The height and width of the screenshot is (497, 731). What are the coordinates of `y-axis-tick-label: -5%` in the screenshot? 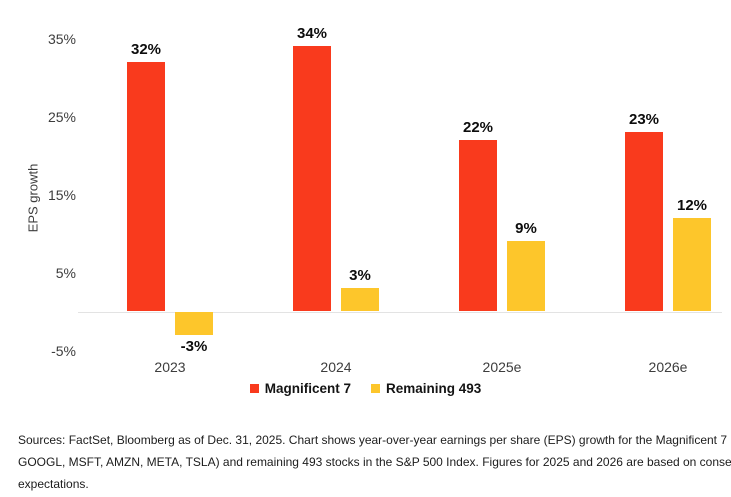 It's located at (63, 350).